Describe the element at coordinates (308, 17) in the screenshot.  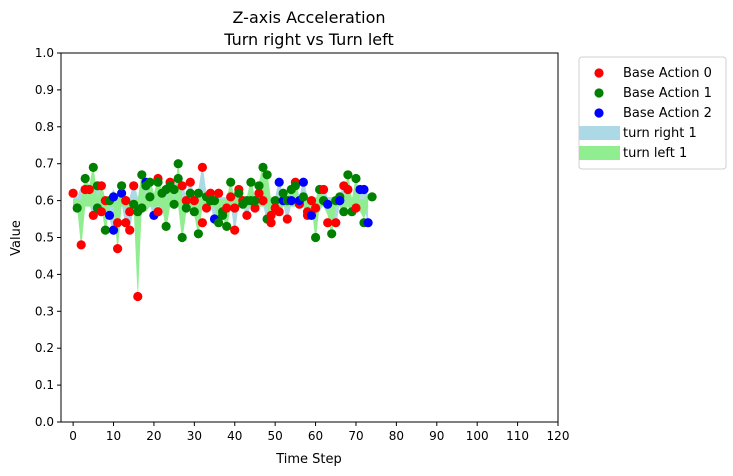
I see `chart-title: Z-axis Acceleration` at that location.